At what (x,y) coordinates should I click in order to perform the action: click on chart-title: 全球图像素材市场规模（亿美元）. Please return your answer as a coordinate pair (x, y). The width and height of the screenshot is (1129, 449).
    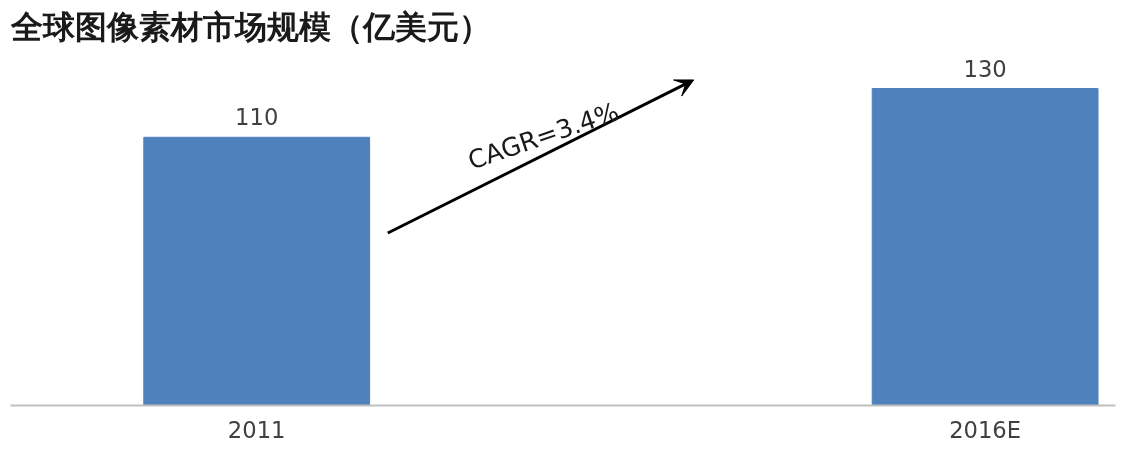
    Looking at the image, I should click on (250, 26).